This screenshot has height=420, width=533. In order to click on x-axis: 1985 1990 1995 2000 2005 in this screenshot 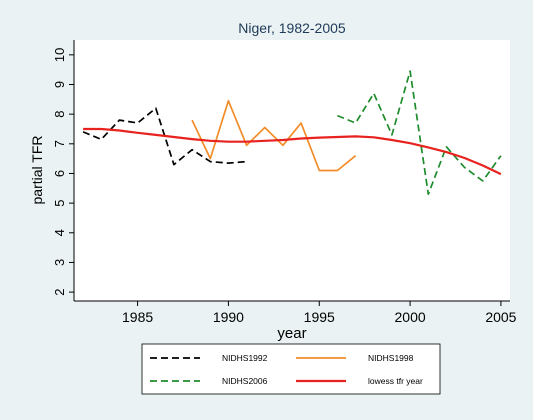, I will do `click(295, 312)`.